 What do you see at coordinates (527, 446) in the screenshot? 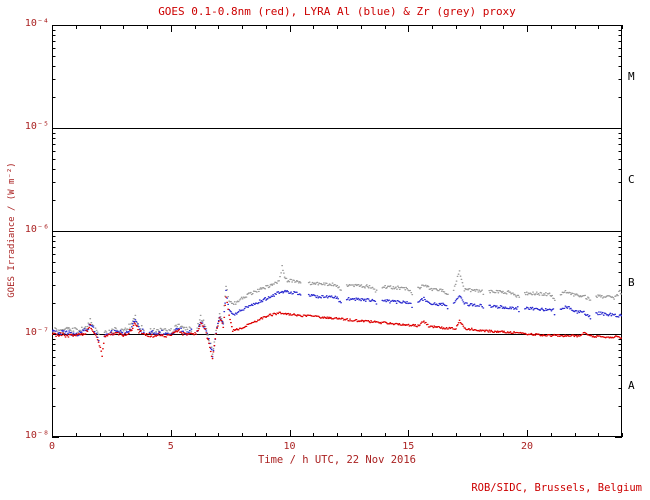
I see `x-tick-label: 20` at bounding box center [527, 446].